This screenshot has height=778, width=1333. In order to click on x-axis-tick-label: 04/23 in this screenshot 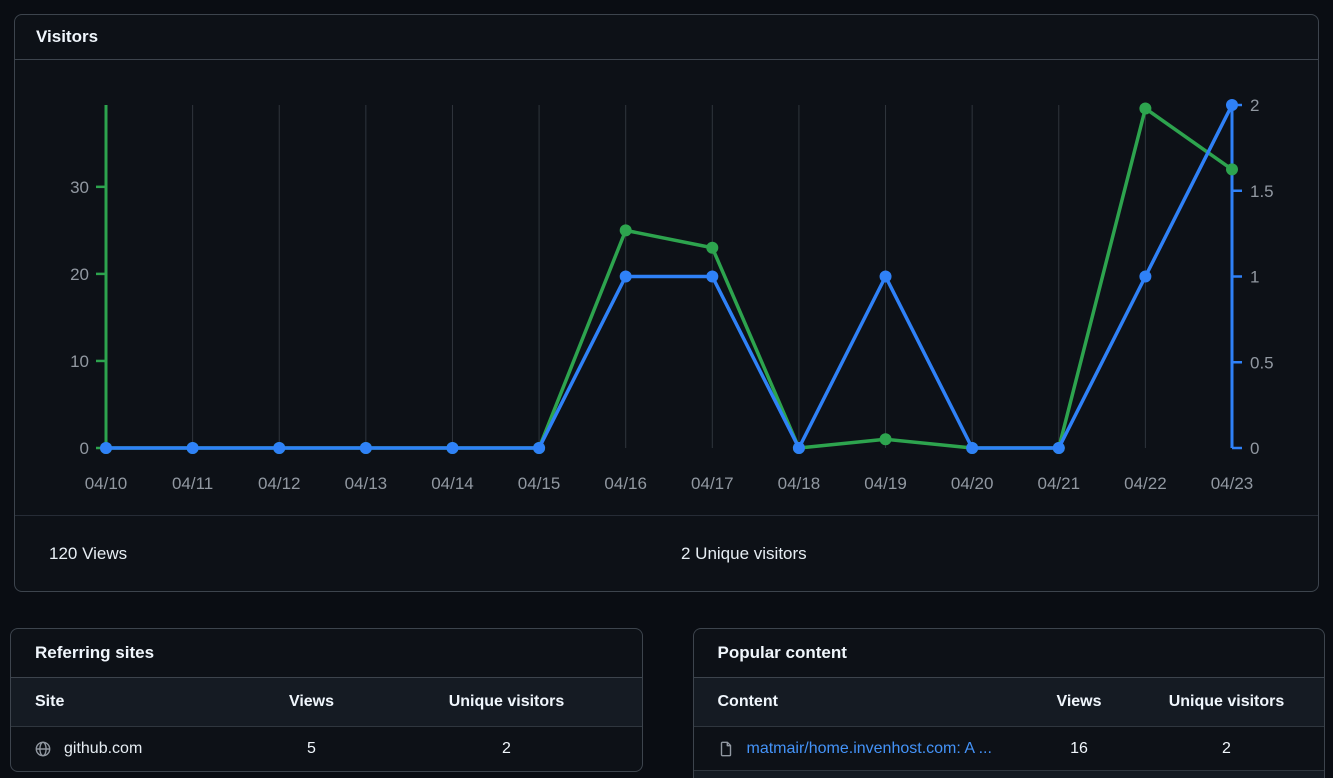, I will do `click(1232, 483)`.